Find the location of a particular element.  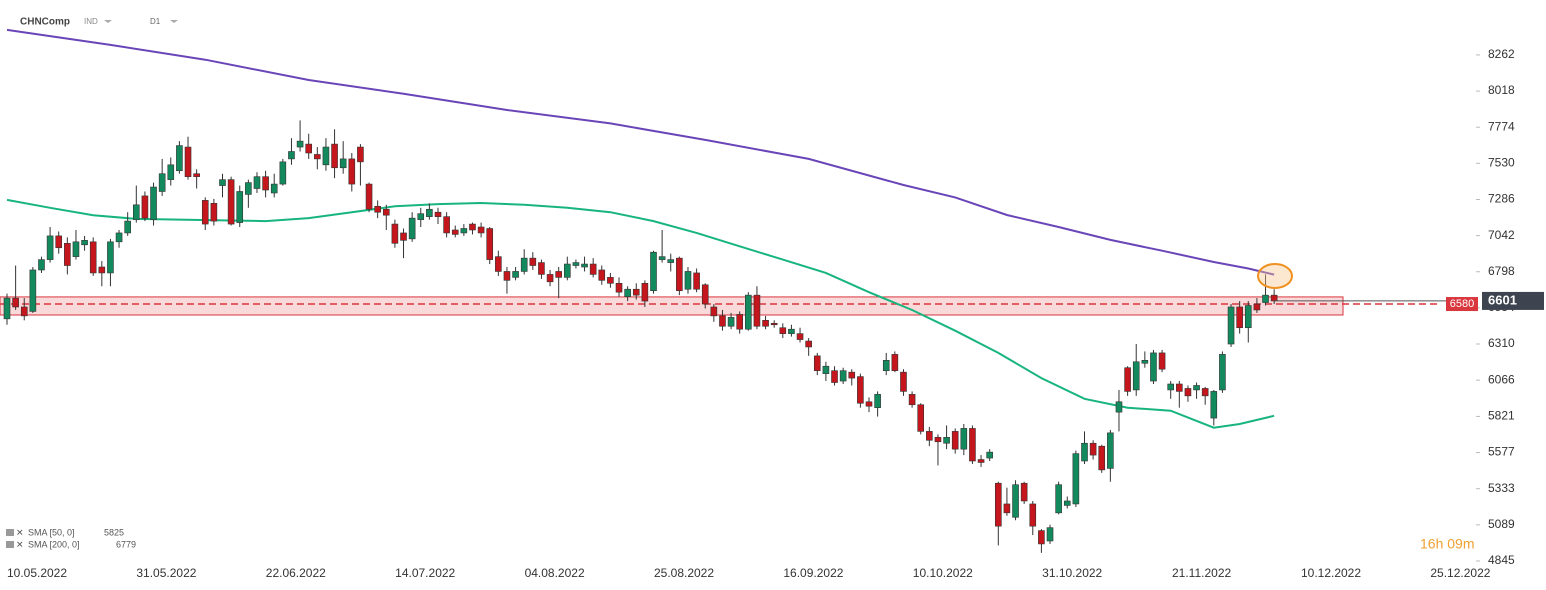

symbol: CHNComp is located at coordinates (45, 22).